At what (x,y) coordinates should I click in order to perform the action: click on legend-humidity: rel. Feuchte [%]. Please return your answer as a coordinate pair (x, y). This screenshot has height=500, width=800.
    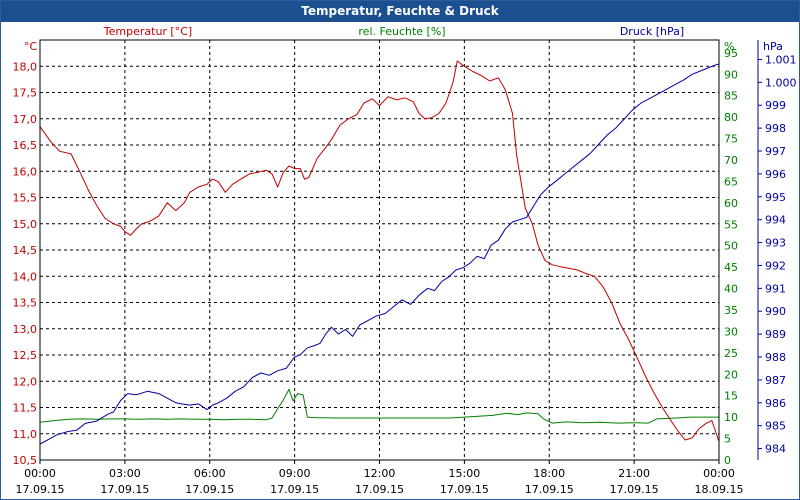
    Looking at the image, I should click on (401, 31).